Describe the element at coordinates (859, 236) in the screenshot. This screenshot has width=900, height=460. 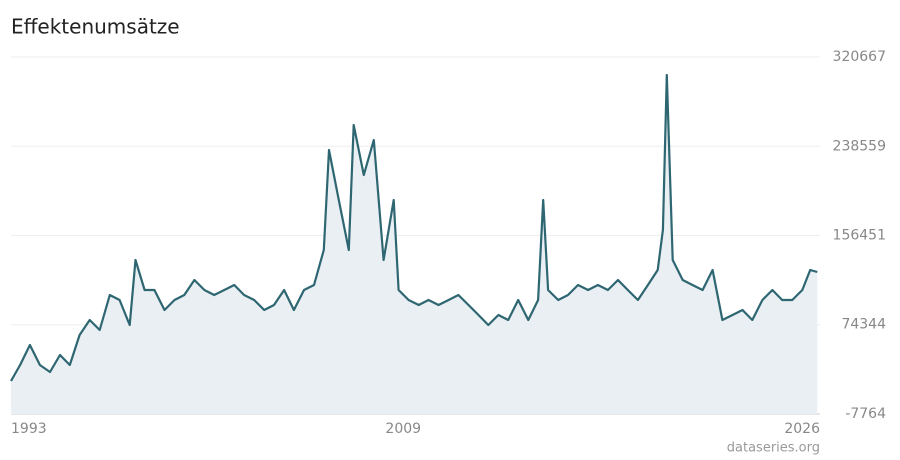
I see `y-tick-label: 156451` at that location.